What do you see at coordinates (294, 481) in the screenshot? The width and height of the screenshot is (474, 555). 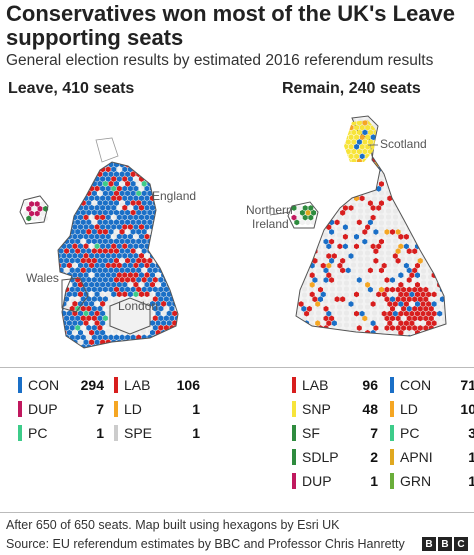 I see `legend-swatch` at bounding box center [294, 481].